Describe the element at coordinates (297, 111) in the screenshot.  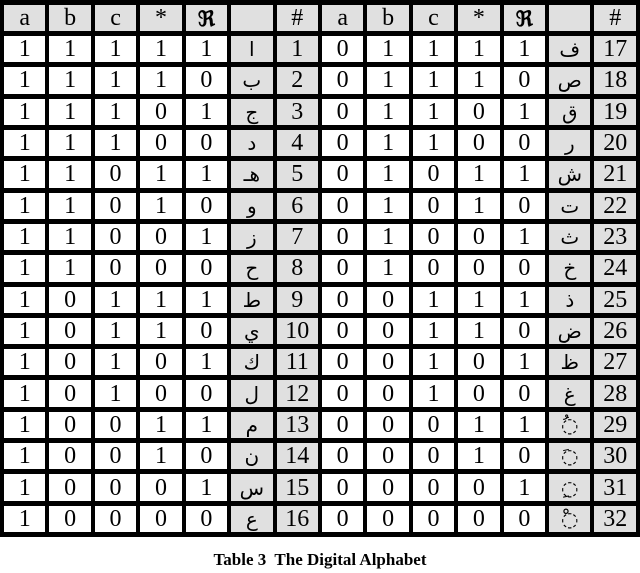
I see `index-cell: 3` at that location.